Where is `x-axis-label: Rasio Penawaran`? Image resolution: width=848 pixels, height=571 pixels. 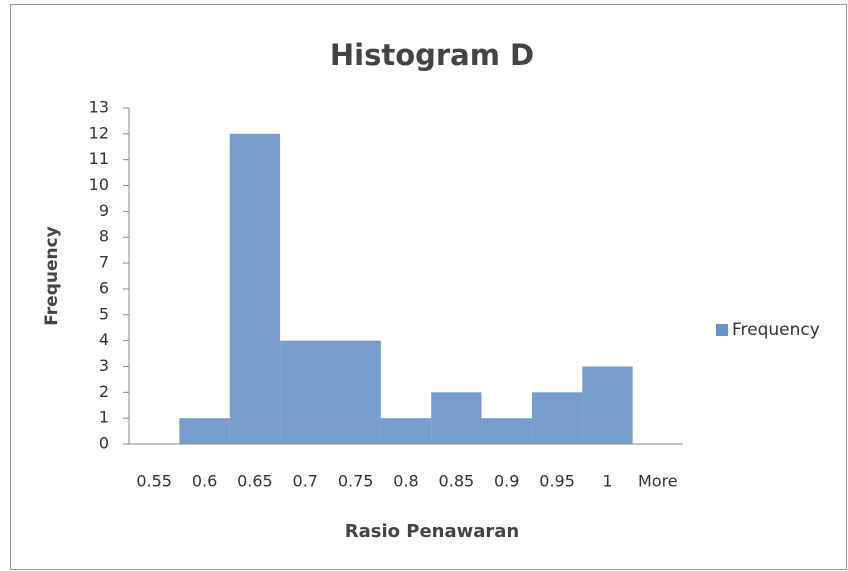
x-axis-label: Rasio Penawaran is located at coordinates (432, 531).